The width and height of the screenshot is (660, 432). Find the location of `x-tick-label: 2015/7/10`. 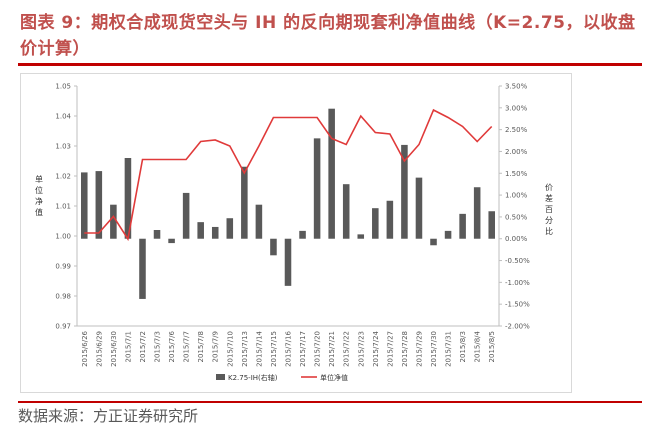

x-tick-label: 2015/7/10 is located at coordinates (230, 349).